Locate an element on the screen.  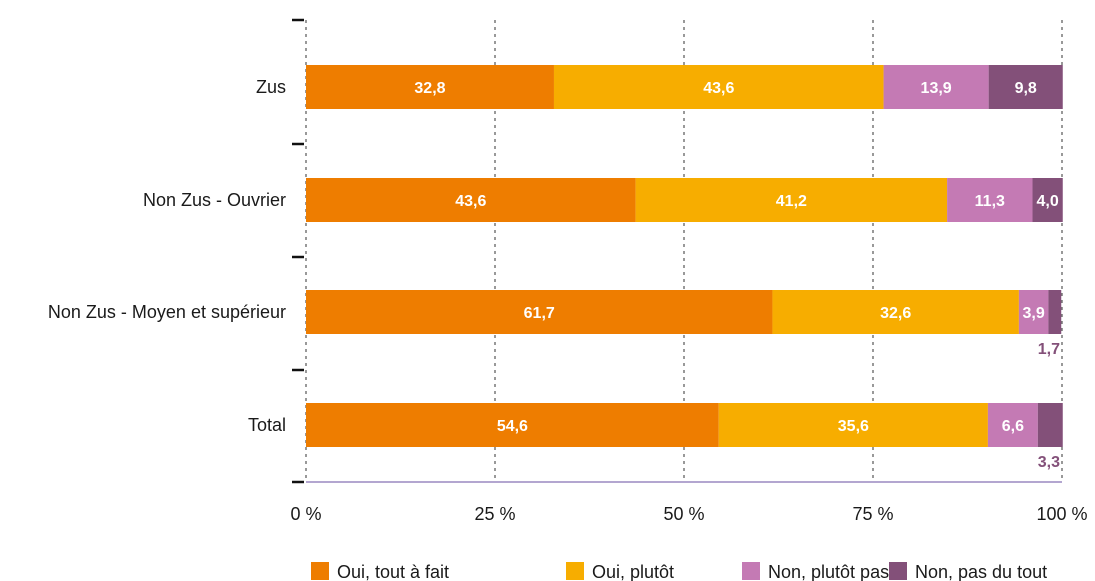
data-label: 32,6 is located at coordinates (895, 313).